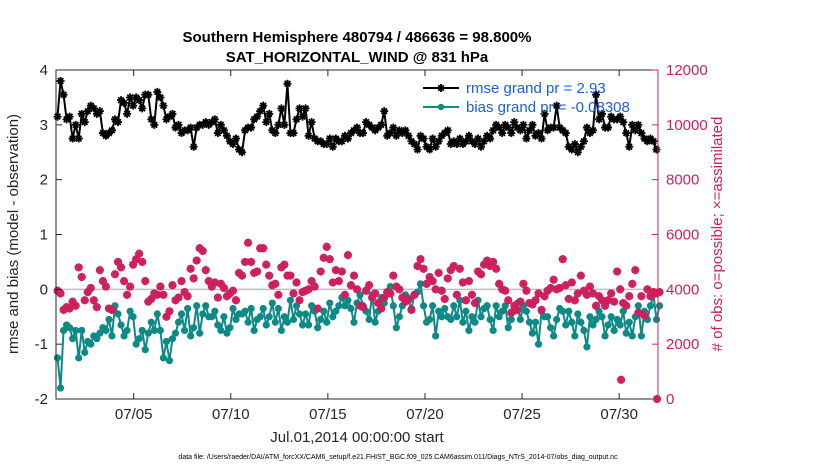  What do you see at coordinates (536, 88) in the screenshot?
I see `legend-label: rmse grand pr = 2.93` at bounding box center [536, 88].